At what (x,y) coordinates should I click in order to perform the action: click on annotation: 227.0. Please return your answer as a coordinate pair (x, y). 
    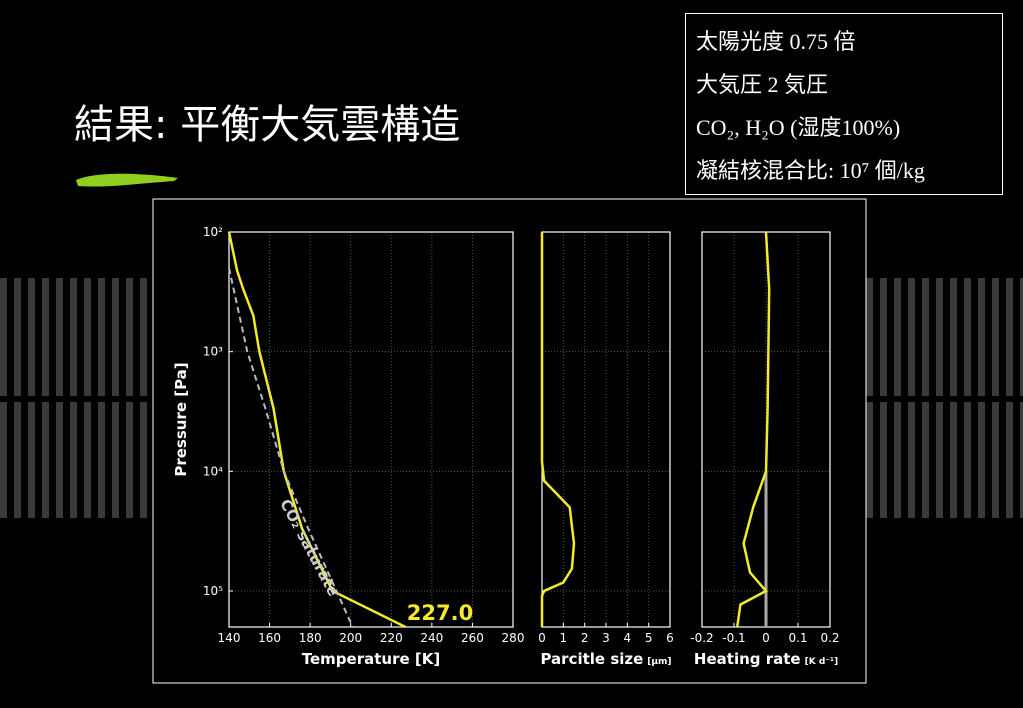
    Looking at the image, I should click on (440, 613).